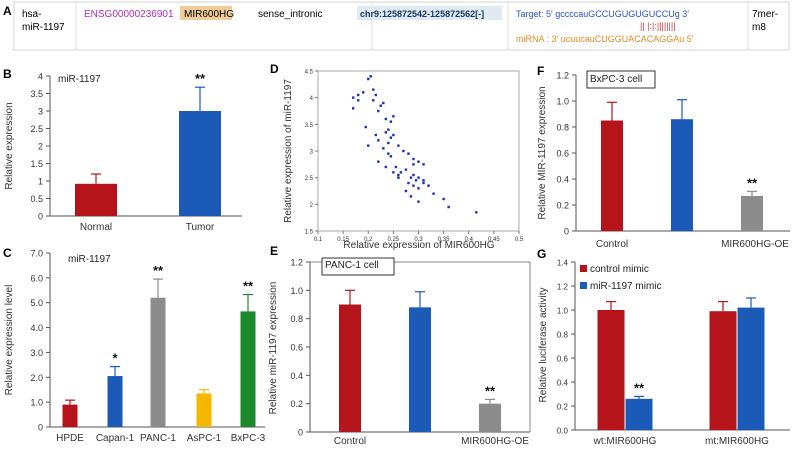  Describe the element at coordinates (7, 253) in the screenshot. I see `panel-letter: C` at that location.